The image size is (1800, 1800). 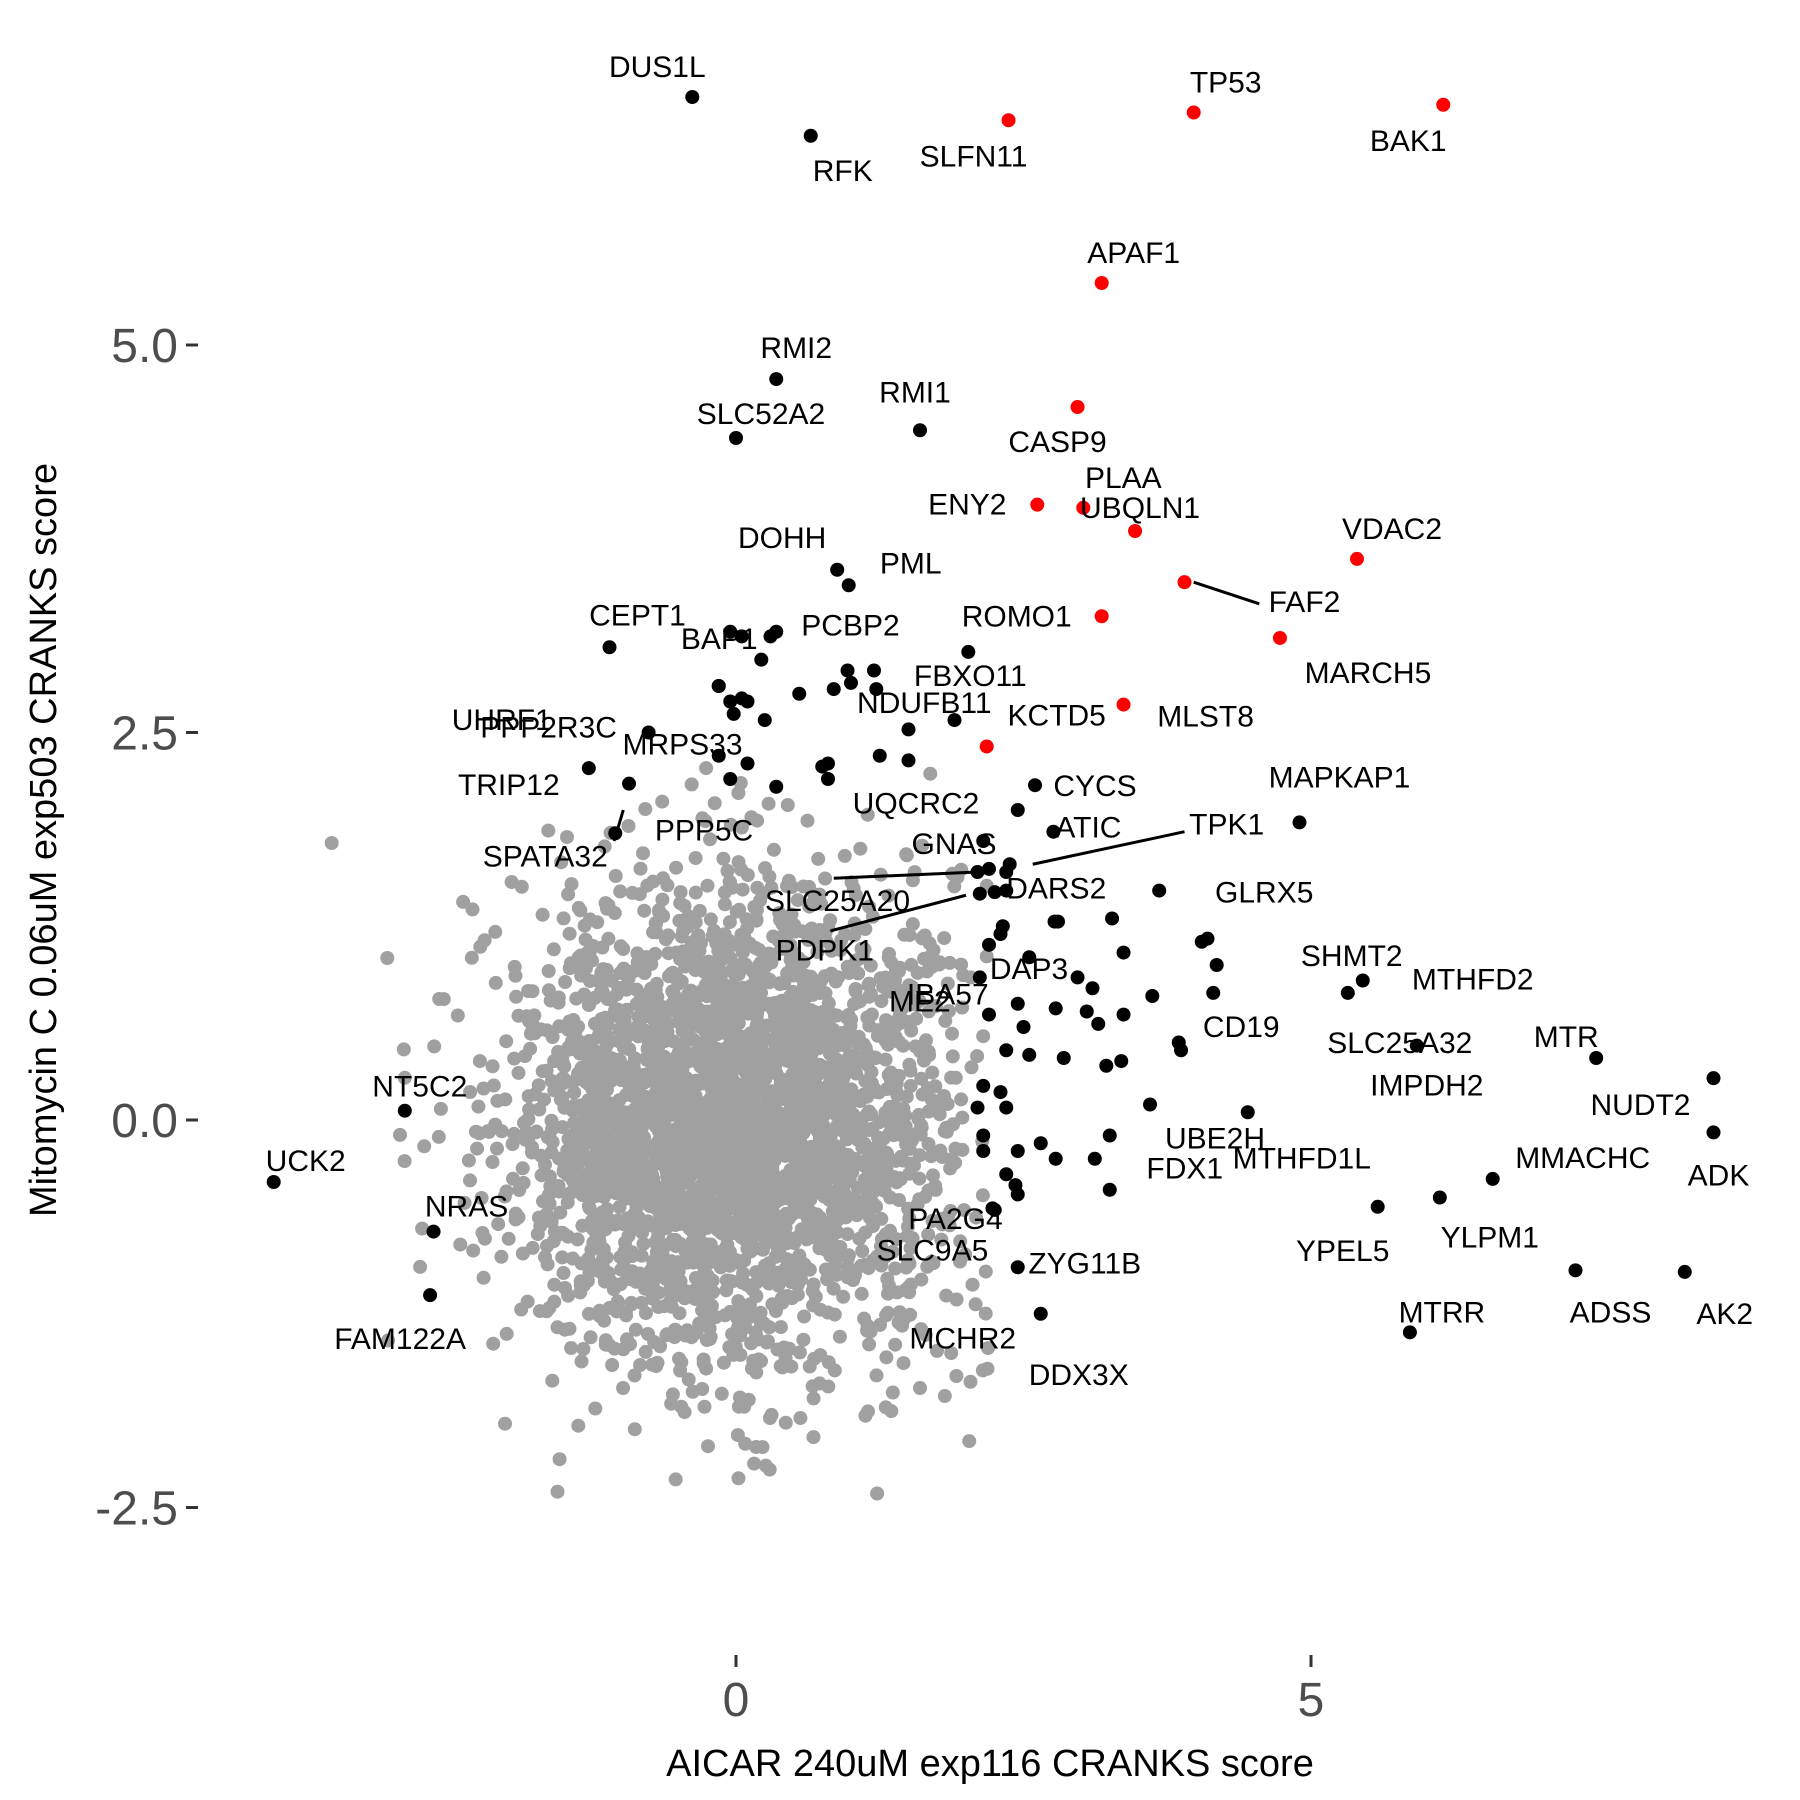 What do you see at coordinates (1006, 890) in the screenshot?
I see `gene-point-dars2` at bounding box center [1006, 890].